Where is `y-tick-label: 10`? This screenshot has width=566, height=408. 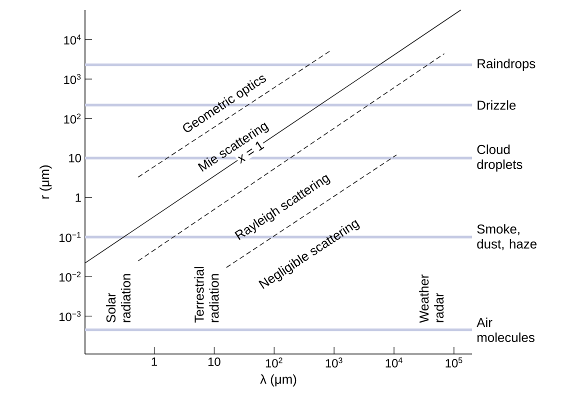 y-tick-label: 10 is located at coordinates (75, 158).